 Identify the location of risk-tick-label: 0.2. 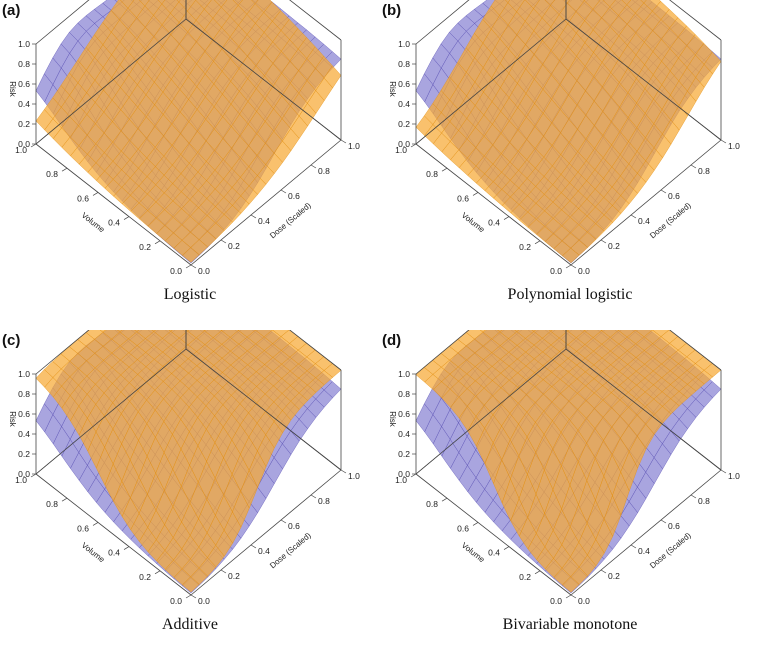
(24, 454).